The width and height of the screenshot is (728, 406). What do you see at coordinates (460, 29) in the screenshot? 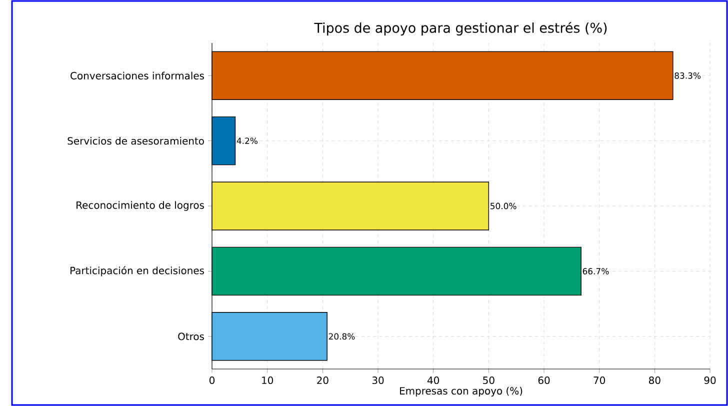
I see `chart-title: Tipos de apoyo para gestionar el estrés (%)` at bounding box center [460, 29].